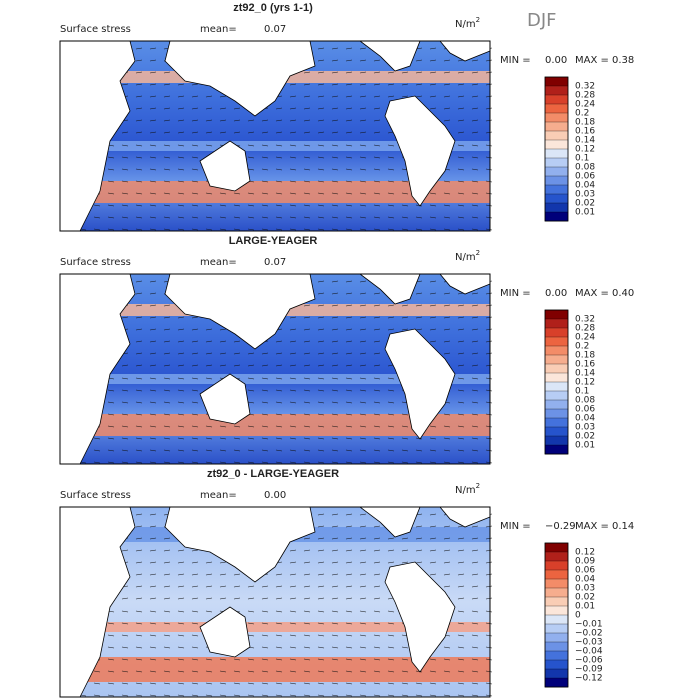 The image size is (700, 700). Describe the element at coordinates (589, 625) in the screenshot. I see `colorbar-label: −0.01` at that location.